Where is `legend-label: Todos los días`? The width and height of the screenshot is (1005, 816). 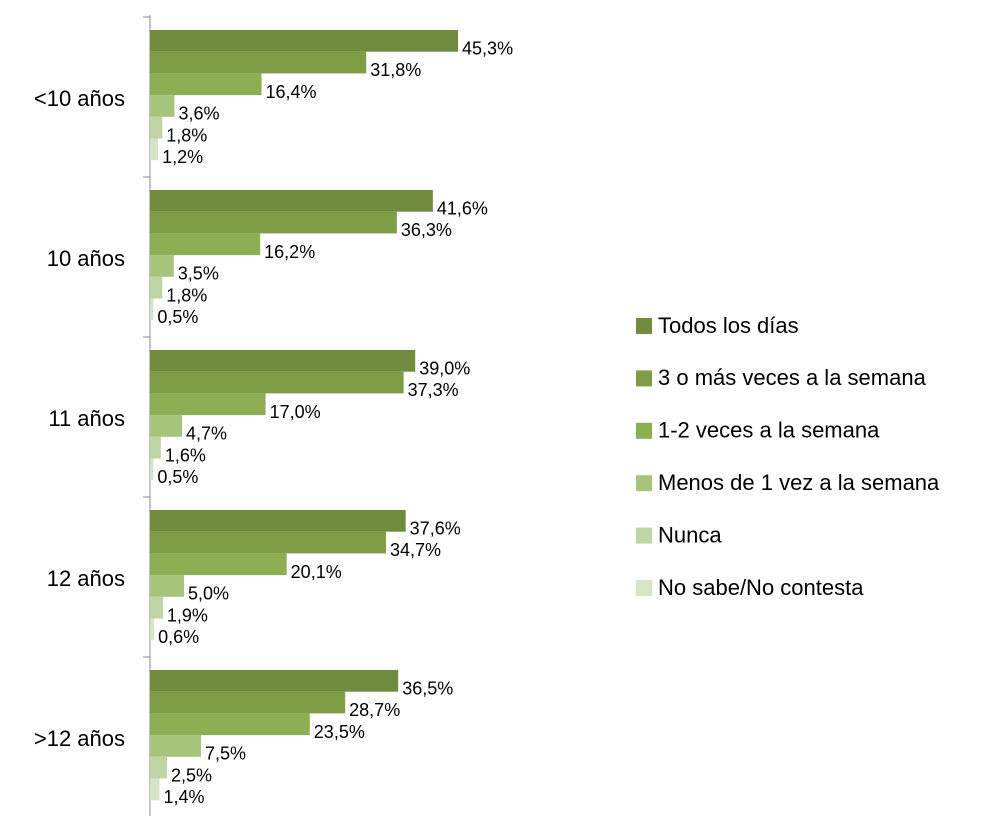 legend-label: Todos los días is located at coordinates (728, 325).